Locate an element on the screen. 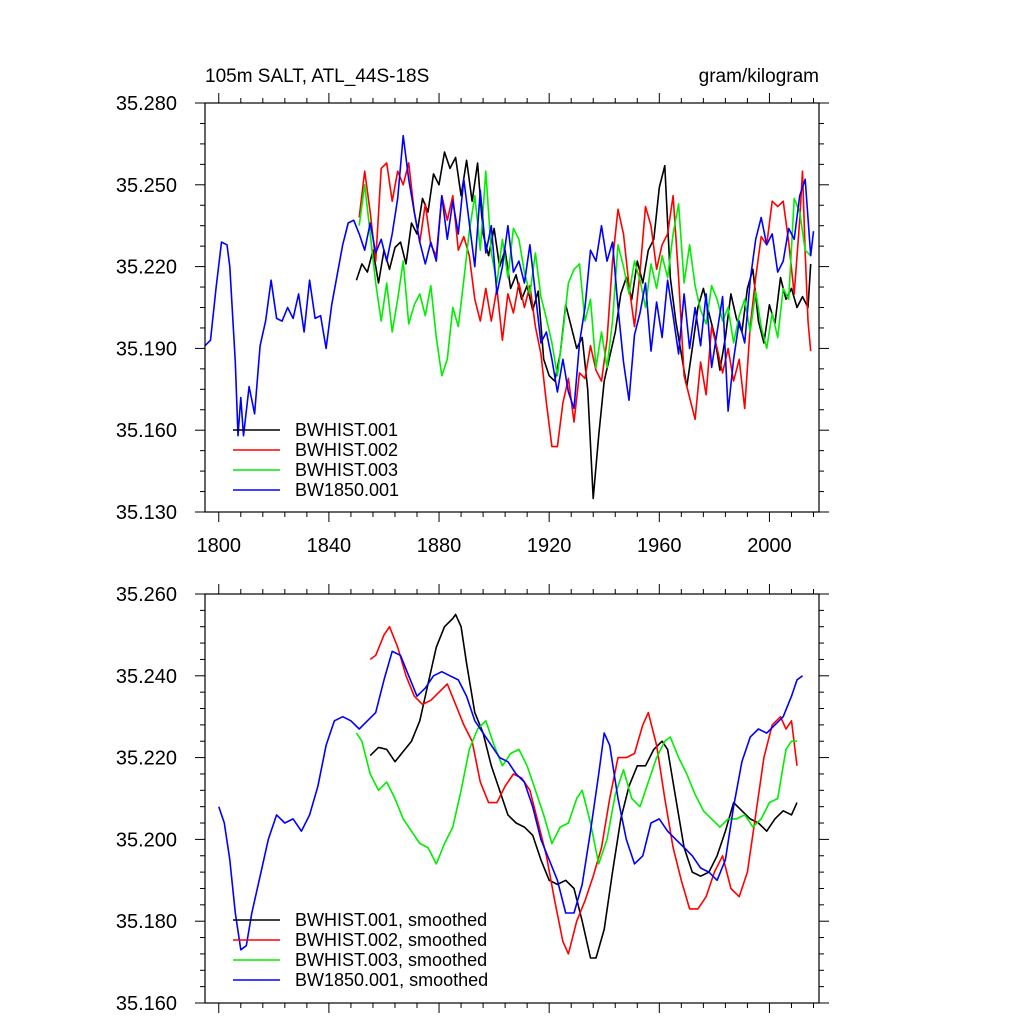 This screenshot has height=1024, width=1024. bottom-y-tick-label: 35.220 is located at coordinates (146, 759).